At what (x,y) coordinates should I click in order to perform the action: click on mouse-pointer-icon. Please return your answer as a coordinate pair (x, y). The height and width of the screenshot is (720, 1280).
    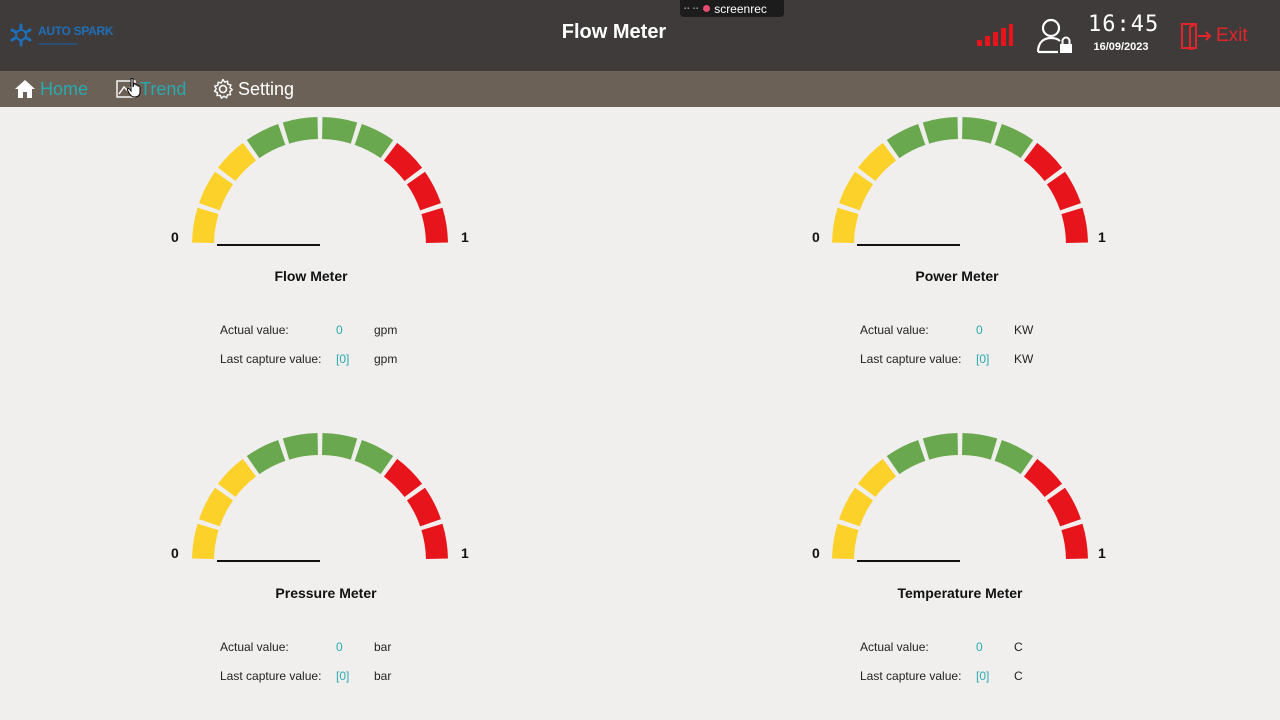
    Looking at the image, I should click on (134, 88).